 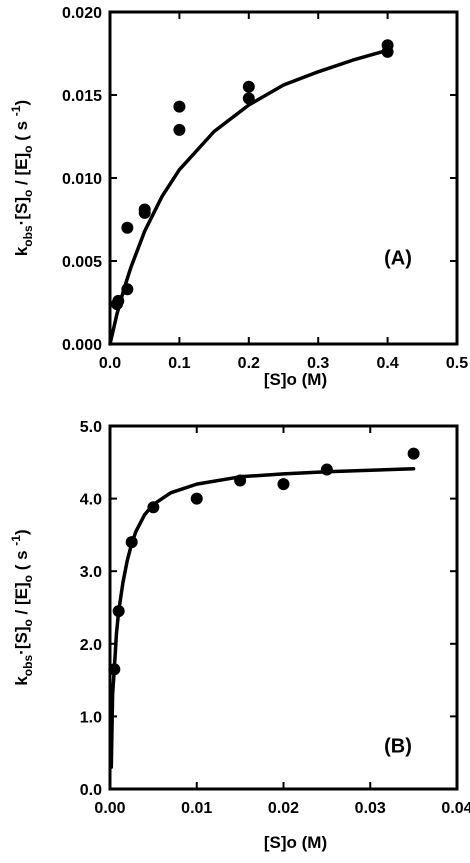 I want to click on chart-a-x-tick-label: 0.4, so click(x=387, y=363).